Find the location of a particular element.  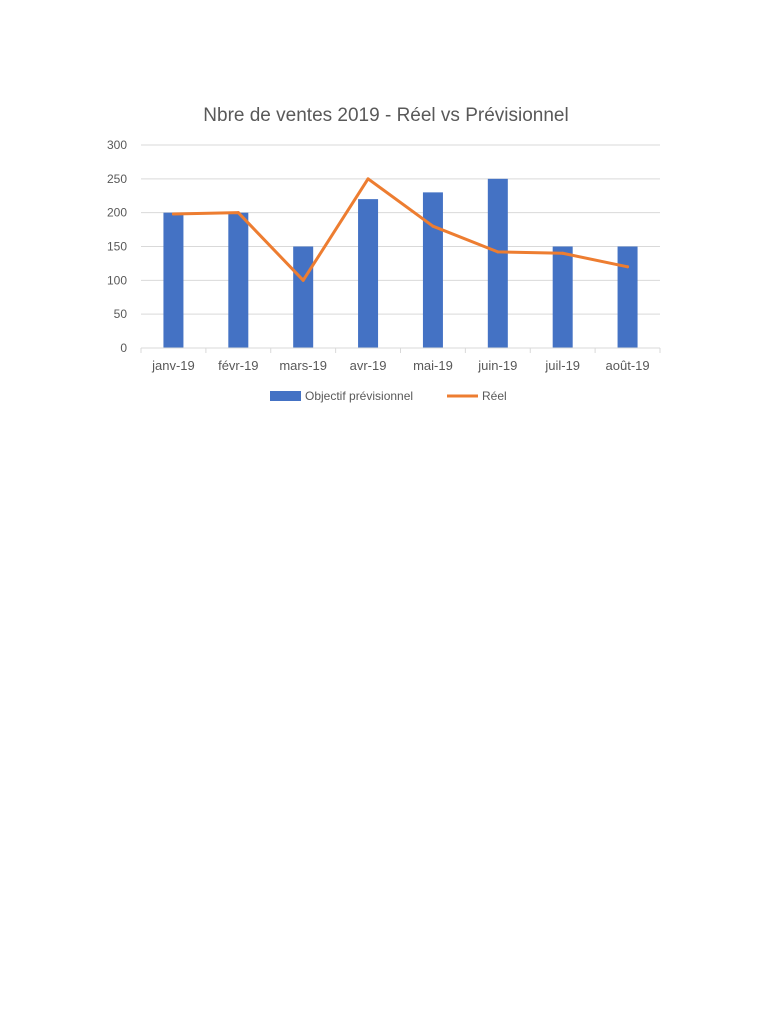

x-tick-label: janv-19 is located at coordinates (173, 365).